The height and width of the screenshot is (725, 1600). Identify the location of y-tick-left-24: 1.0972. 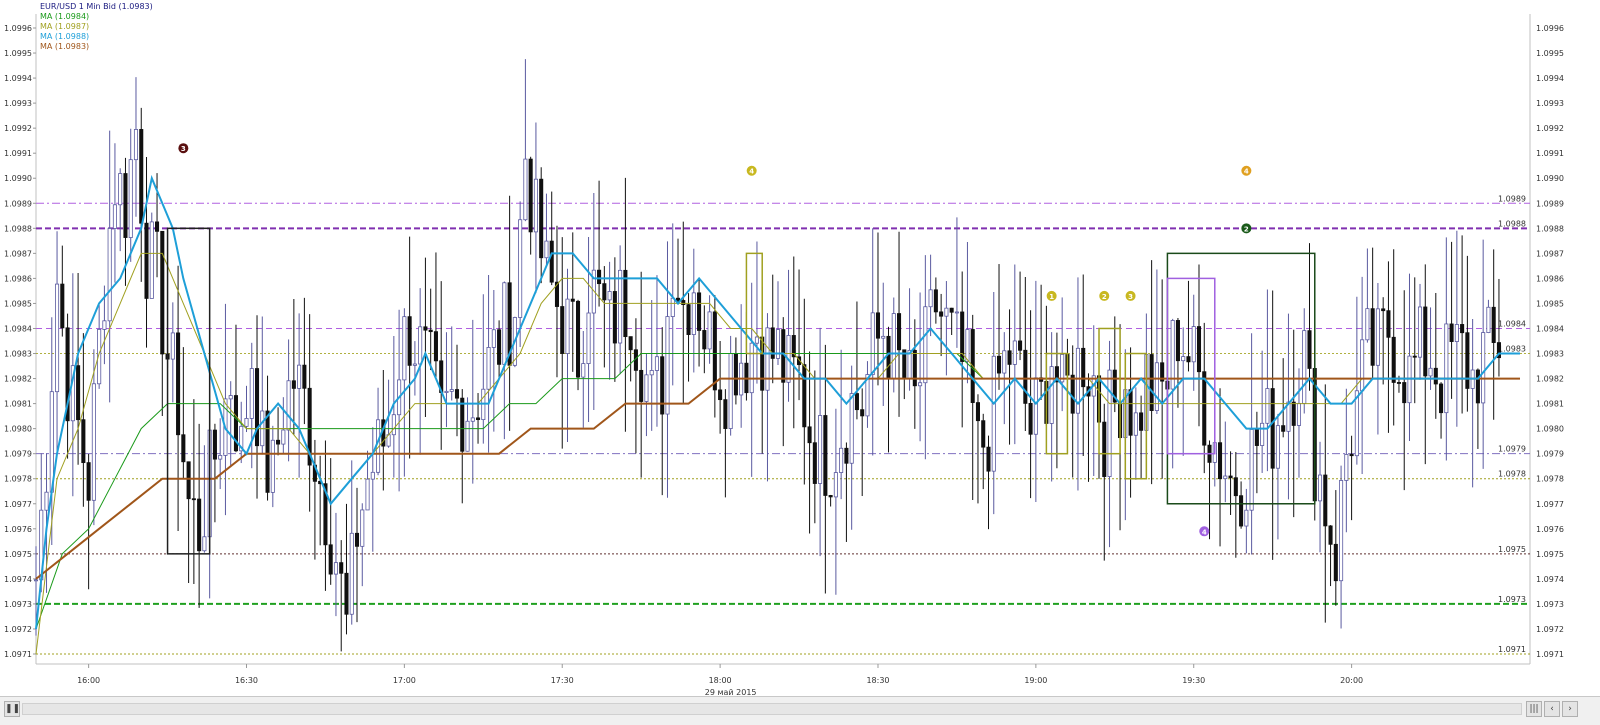
(18, 629).